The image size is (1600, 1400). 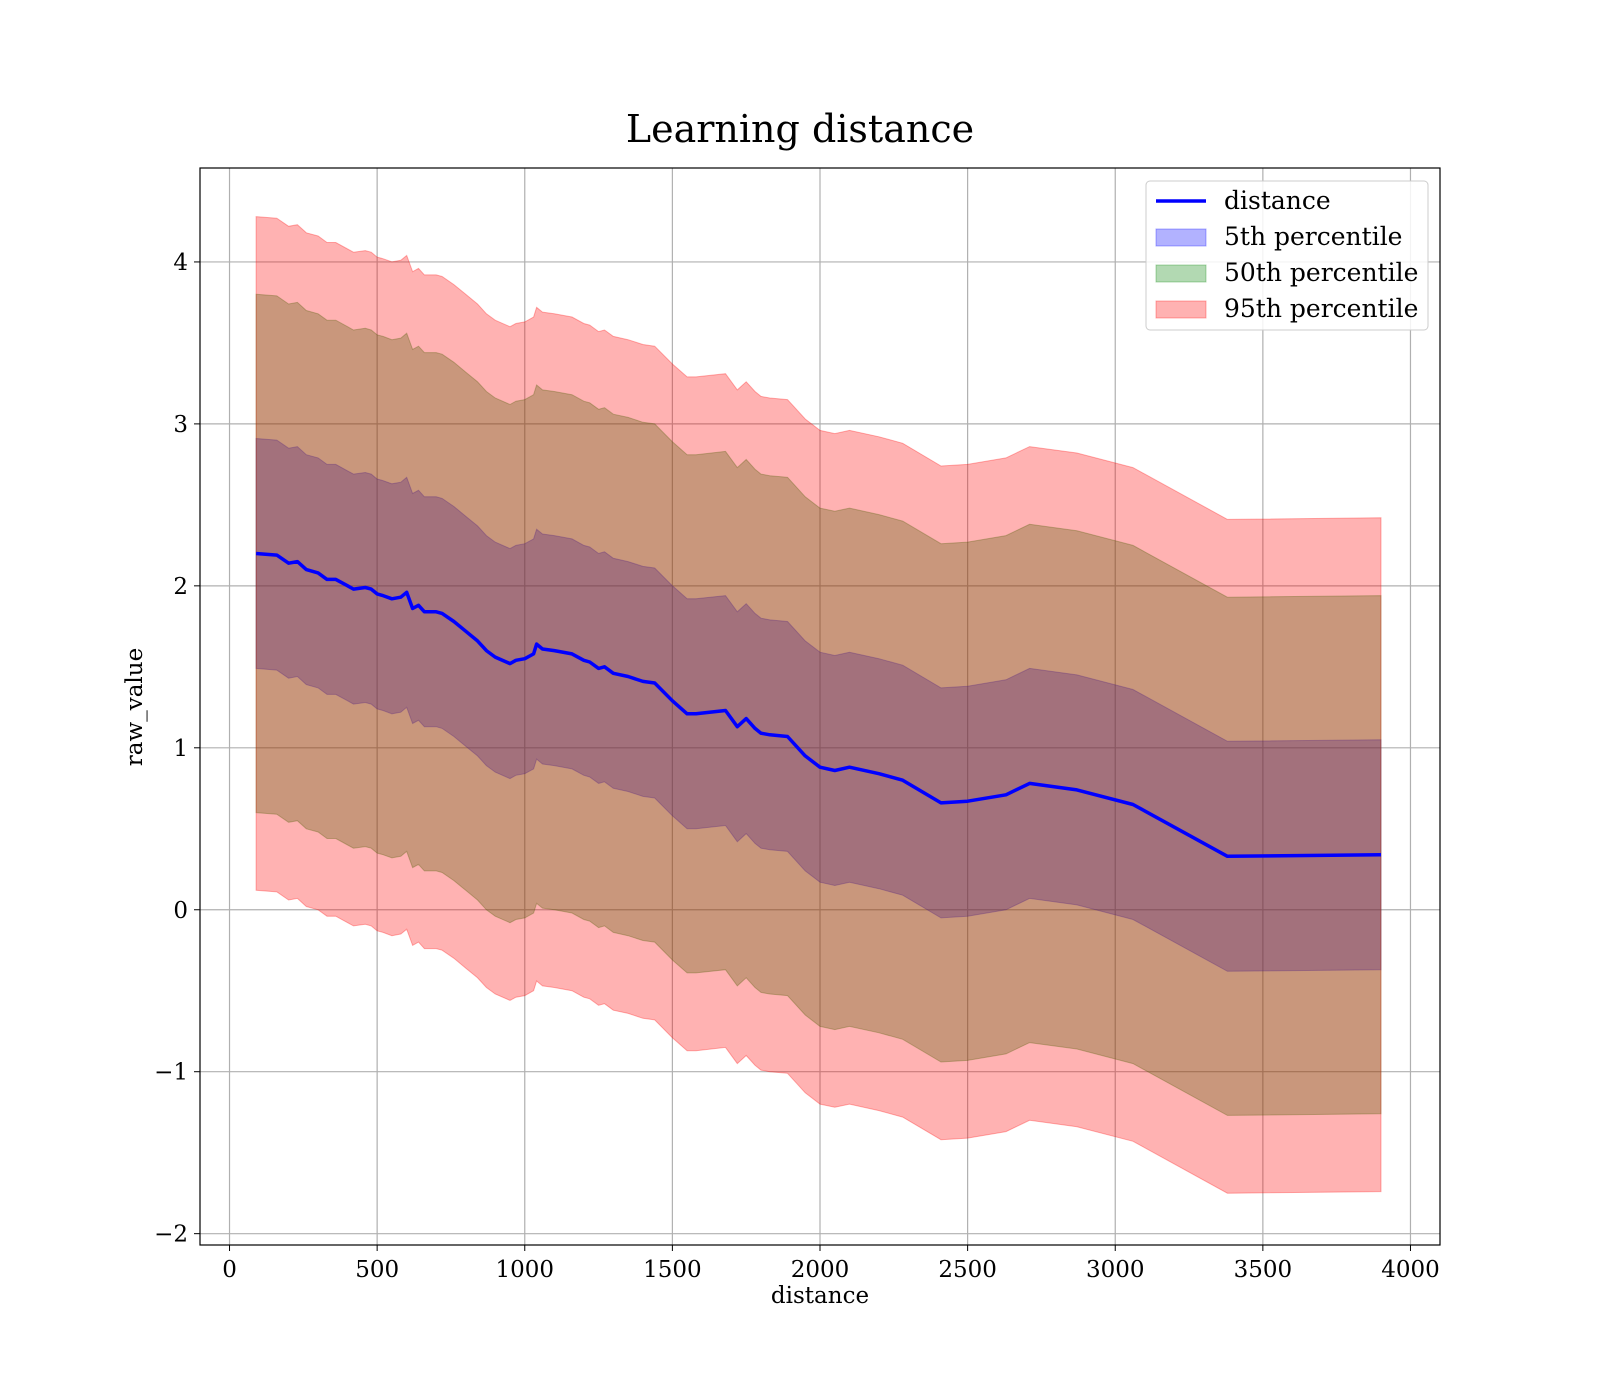 I want to click on y-tick-label: 3, so click(x=180, y=425).